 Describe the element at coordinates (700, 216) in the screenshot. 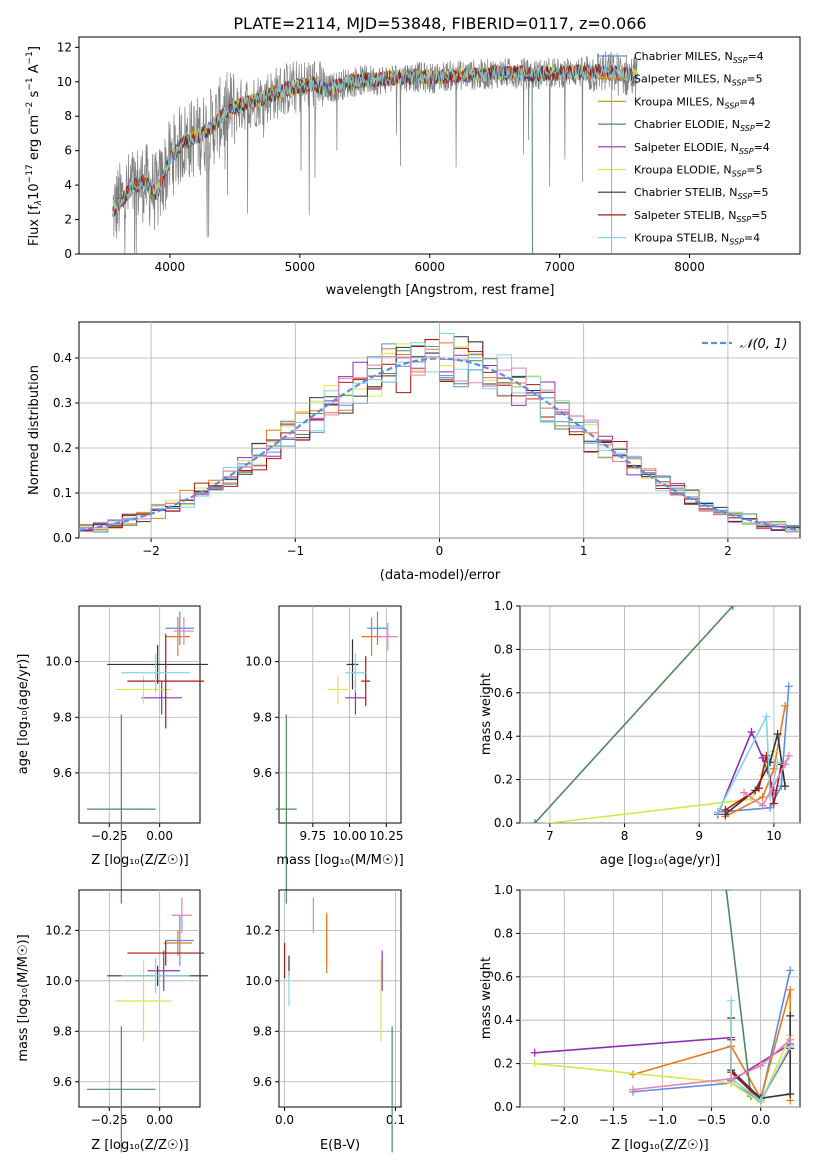

I see `legend-label: Salpeter STELIB, NSSP=5` at that location.